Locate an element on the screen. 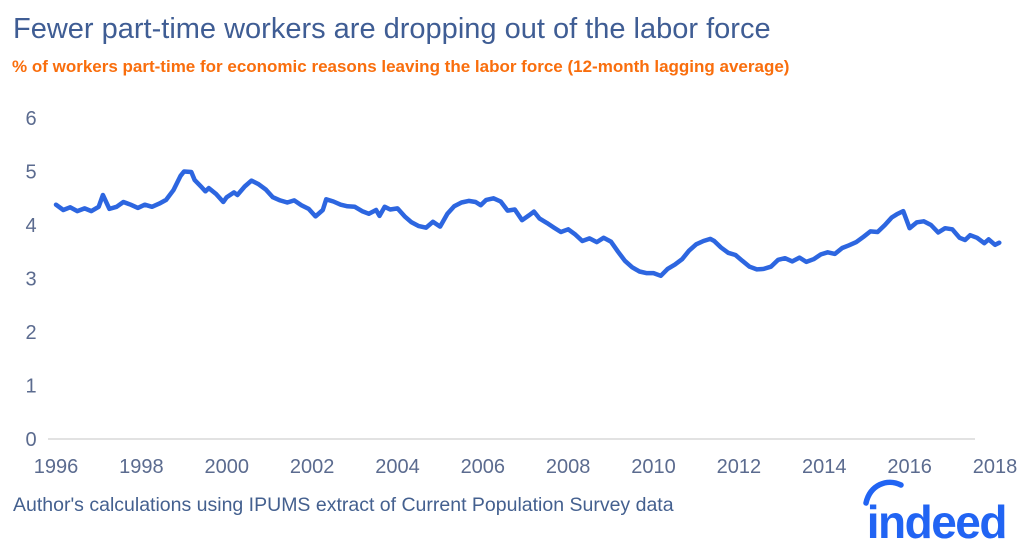 This screenshot has height=550, width=1024. x-tick-label: 2010 is located at coordinates (653, 467).